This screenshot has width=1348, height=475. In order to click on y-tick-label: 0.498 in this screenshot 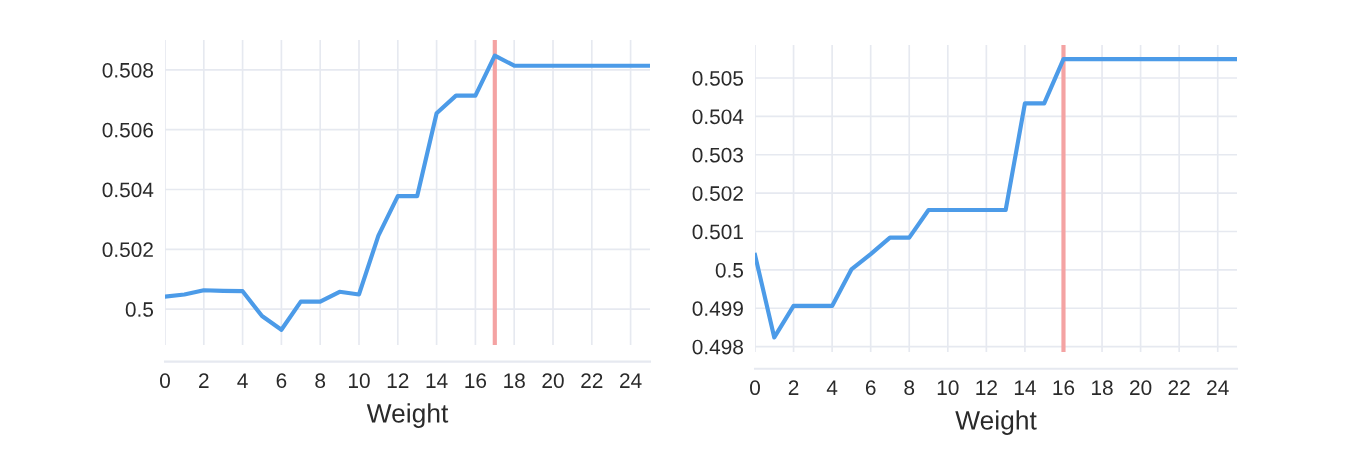, I will do `click(717, 347)`.